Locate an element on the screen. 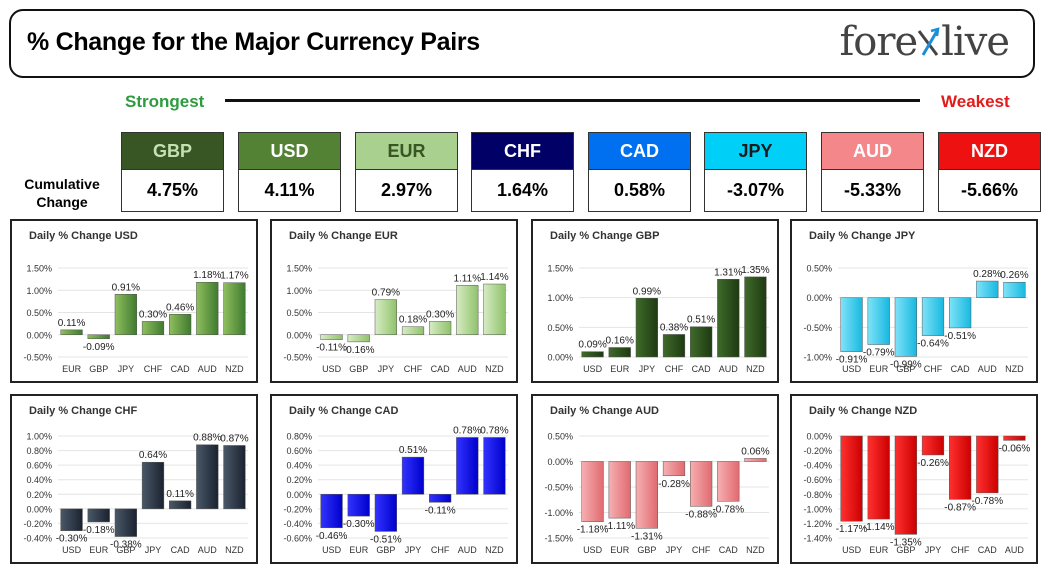 The image size is (1051, 580). cumulative-label-line2: Change is located at coordinates (62, 202).